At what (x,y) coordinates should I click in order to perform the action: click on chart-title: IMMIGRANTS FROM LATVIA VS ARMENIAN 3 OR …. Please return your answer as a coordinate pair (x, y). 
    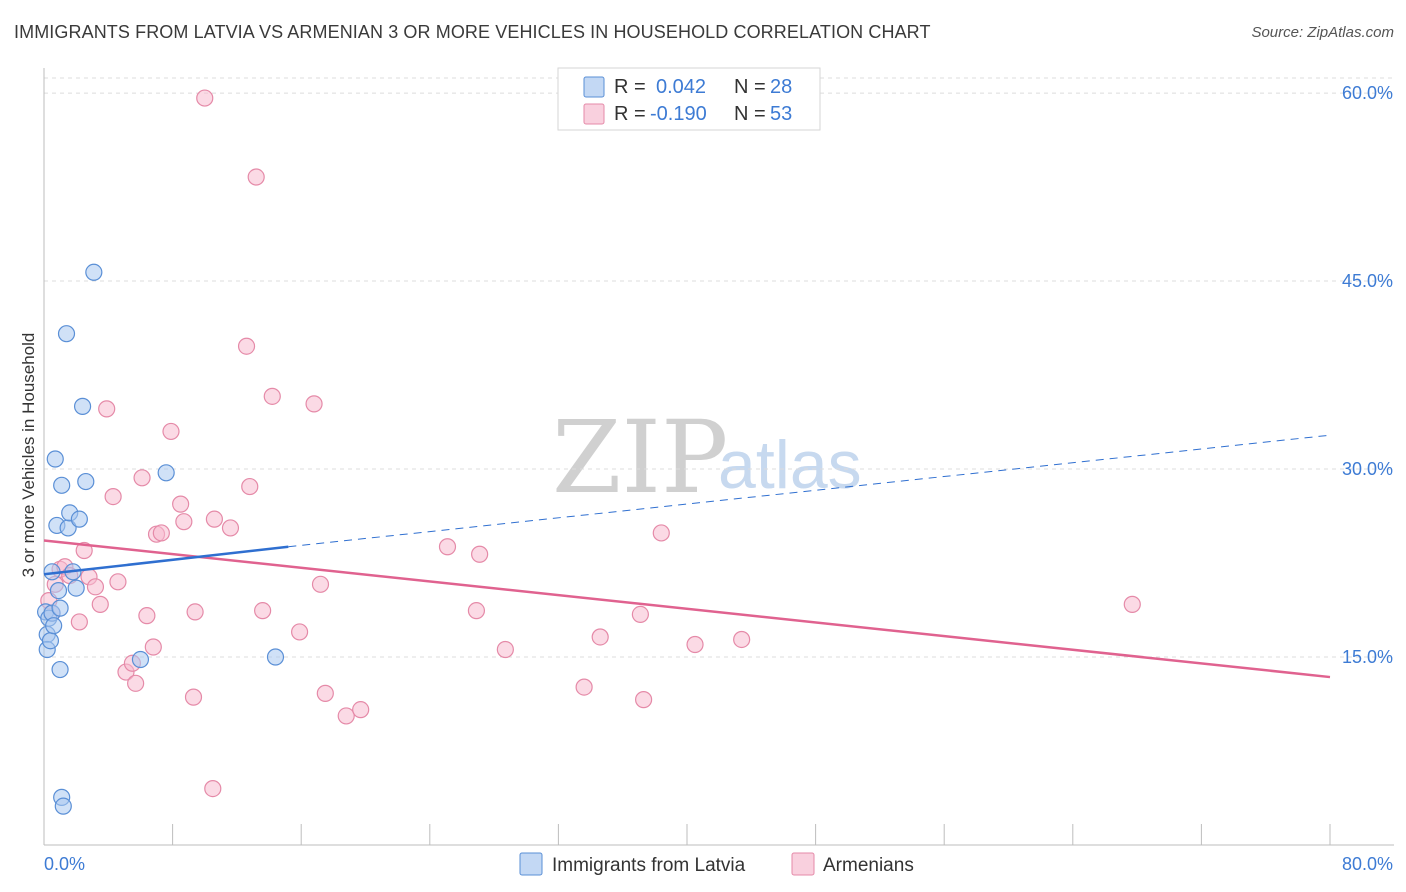
    Looking at the image, I should click on (472, 32).